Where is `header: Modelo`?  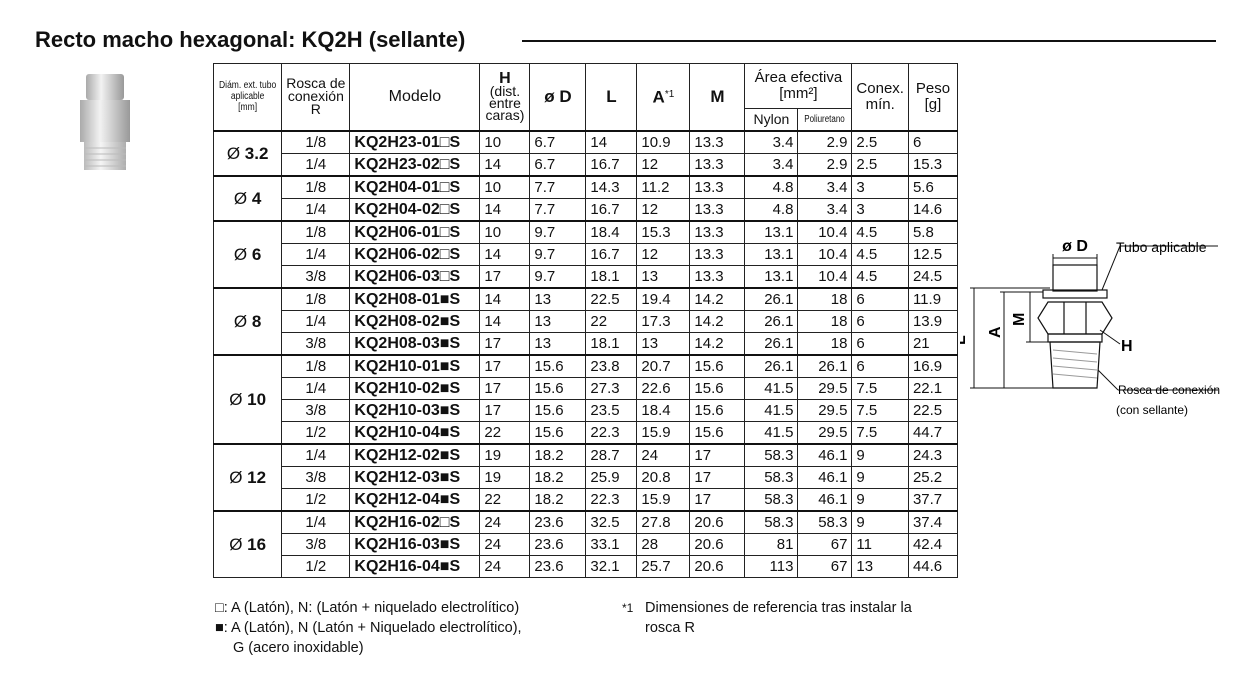 header: Modelo is located at coordinates (415, 97).